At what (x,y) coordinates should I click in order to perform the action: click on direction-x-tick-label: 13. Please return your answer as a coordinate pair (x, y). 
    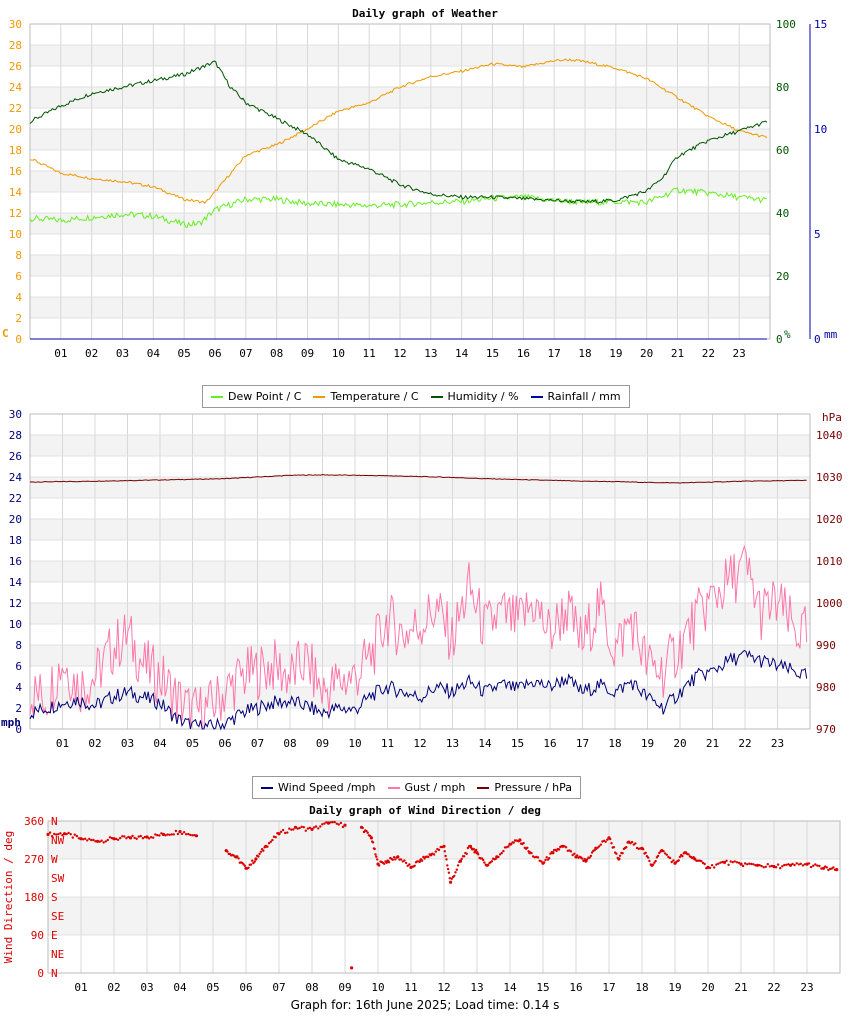
    Looking at the image, I should click on (476, 987).